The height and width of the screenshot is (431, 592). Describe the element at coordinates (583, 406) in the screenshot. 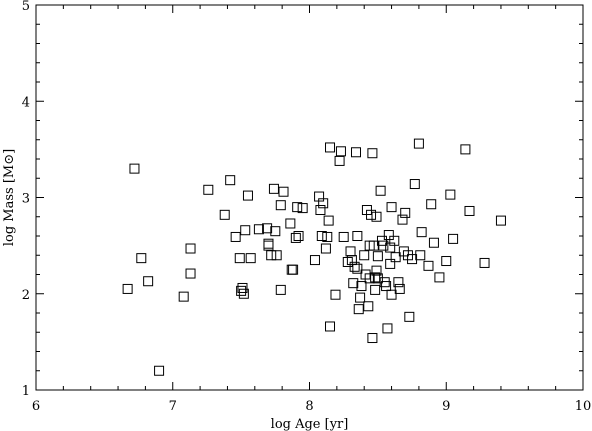

I see `x-tick-label: 10` at that location.